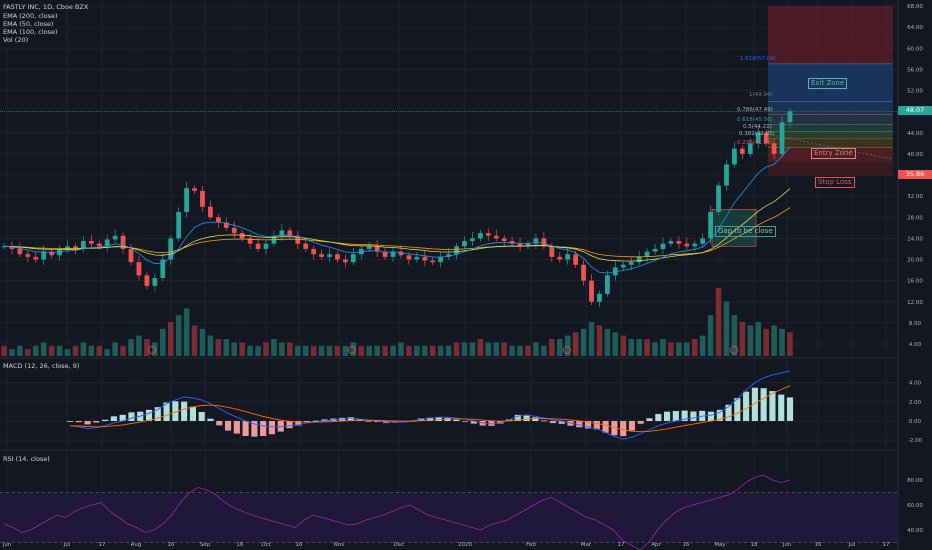 The height and width of the screenshot is (550, 932). What do you see at coordinates (915, 174) in the screenshot?
I see `stop-price-tag: 35.86` at bounding box center [915, 174].